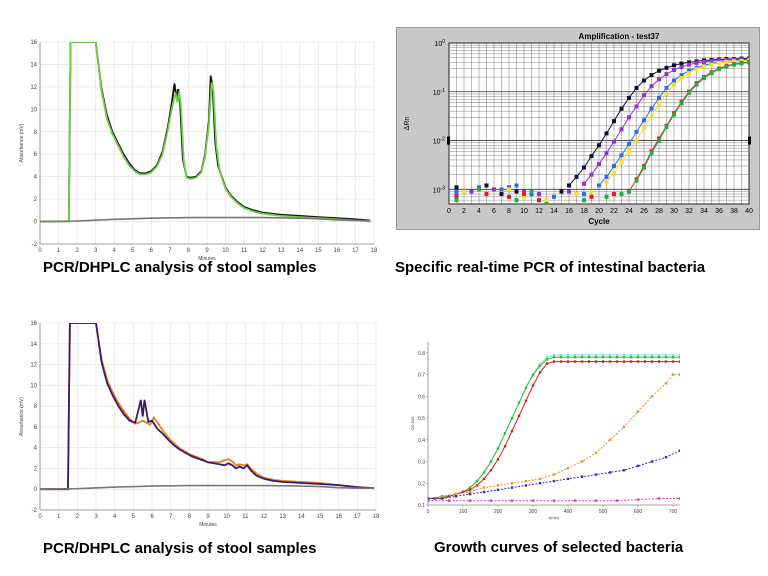 The image size is (768, 576). I want to click on x-tick-label: 200, so click(498, 512).